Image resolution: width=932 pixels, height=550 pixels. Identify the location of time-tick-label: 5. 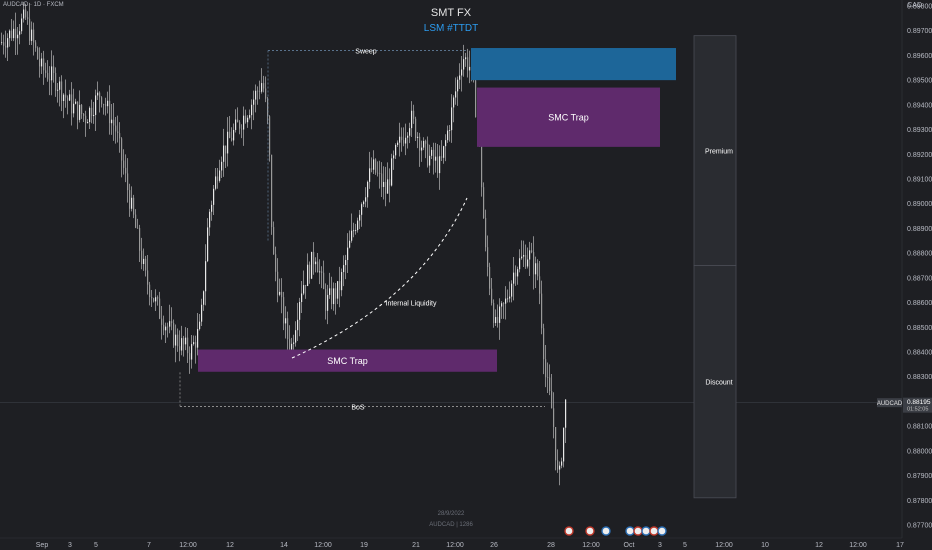
(685, 545).